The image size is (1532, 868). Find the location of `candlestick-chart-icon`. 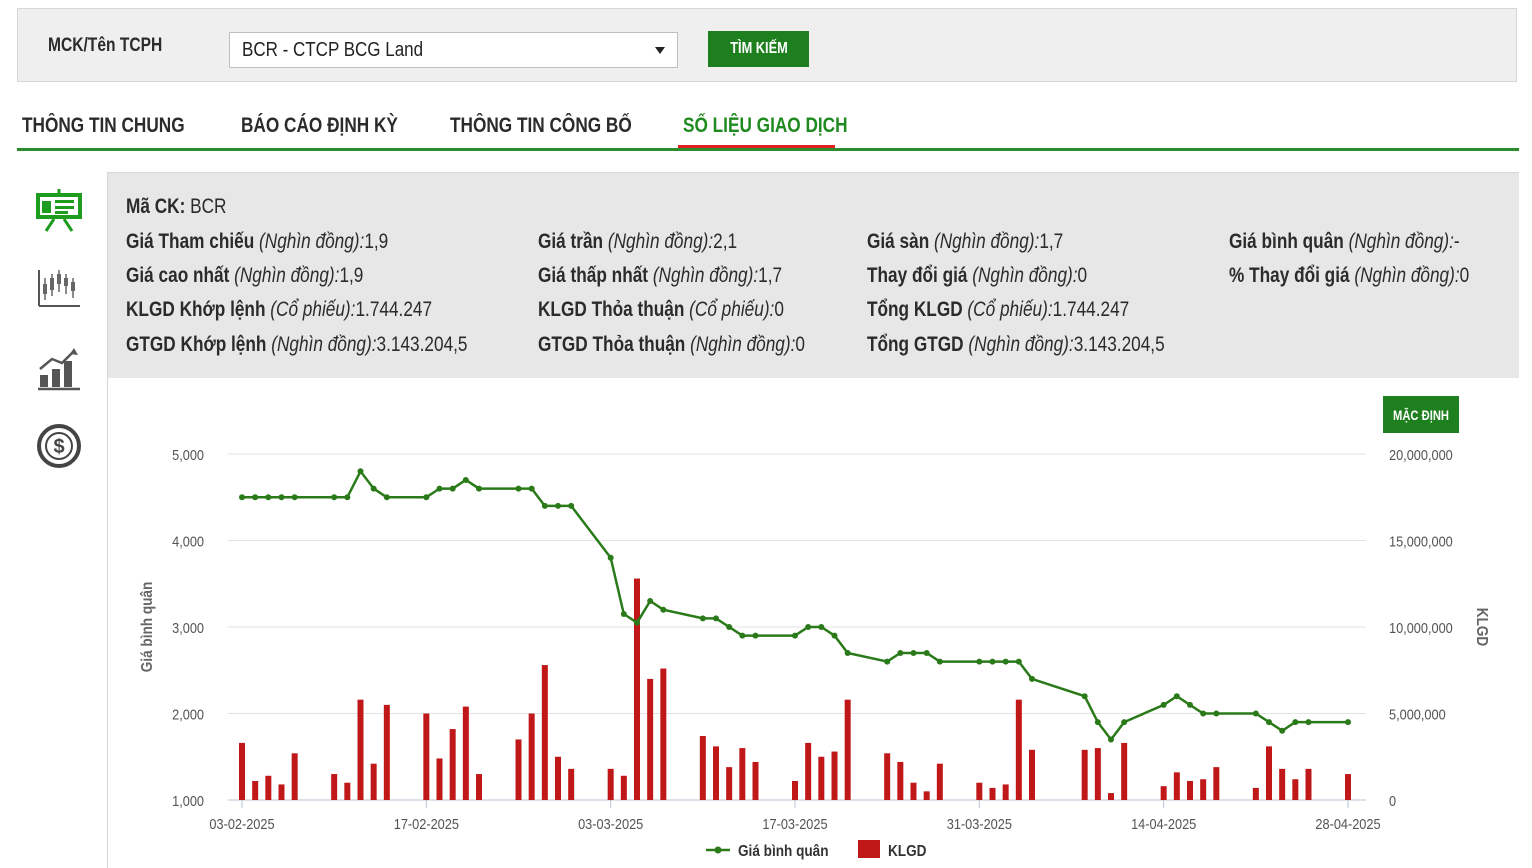

candlestick-chart-icon is located at coordinates (59, 291).